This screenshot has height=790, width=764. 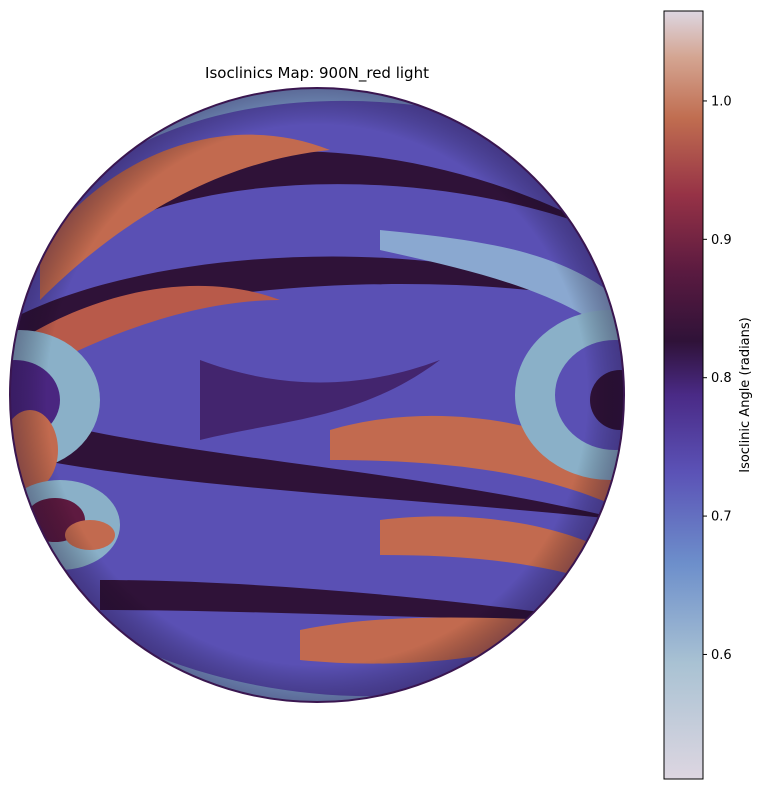 I want to click on colorbar-tick-label: 0.7, so click(x=721, y=517).